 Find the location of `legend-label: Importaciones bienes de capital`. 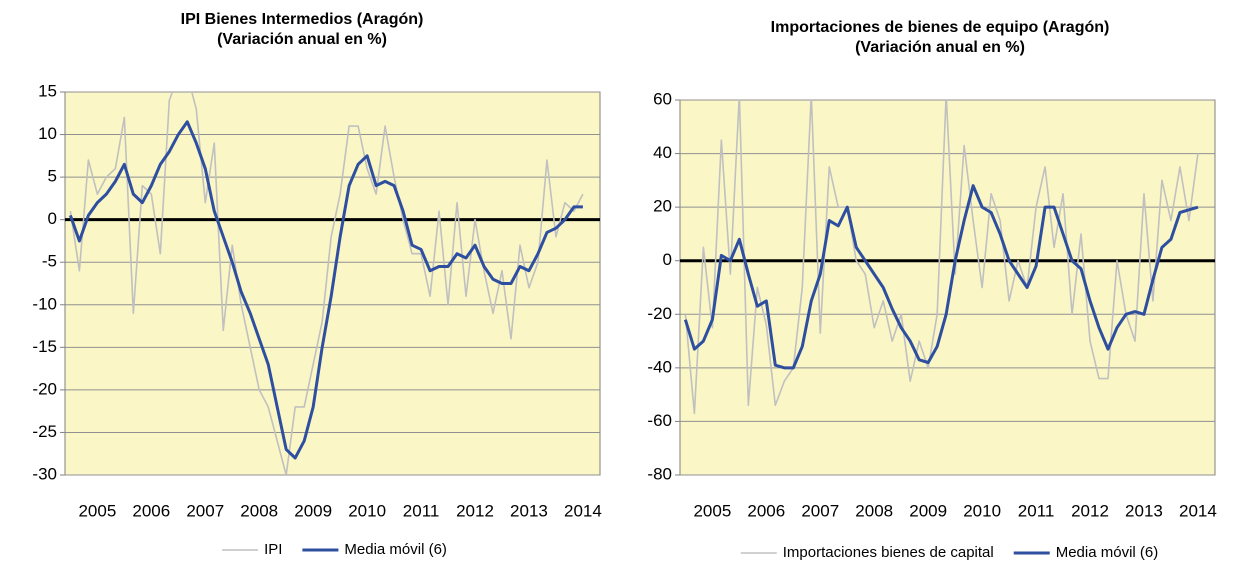

legend-label: Importaciones bienes de capital is located at coordinates (888, 552).